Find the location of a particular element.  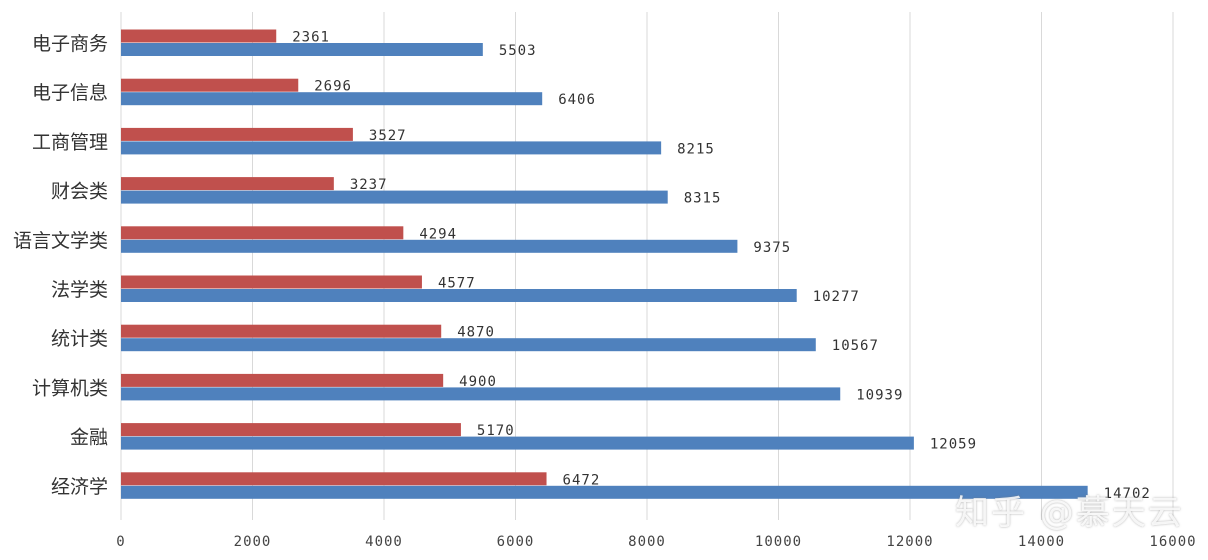

data-label: 3527 is located at coordinates (388, 136).